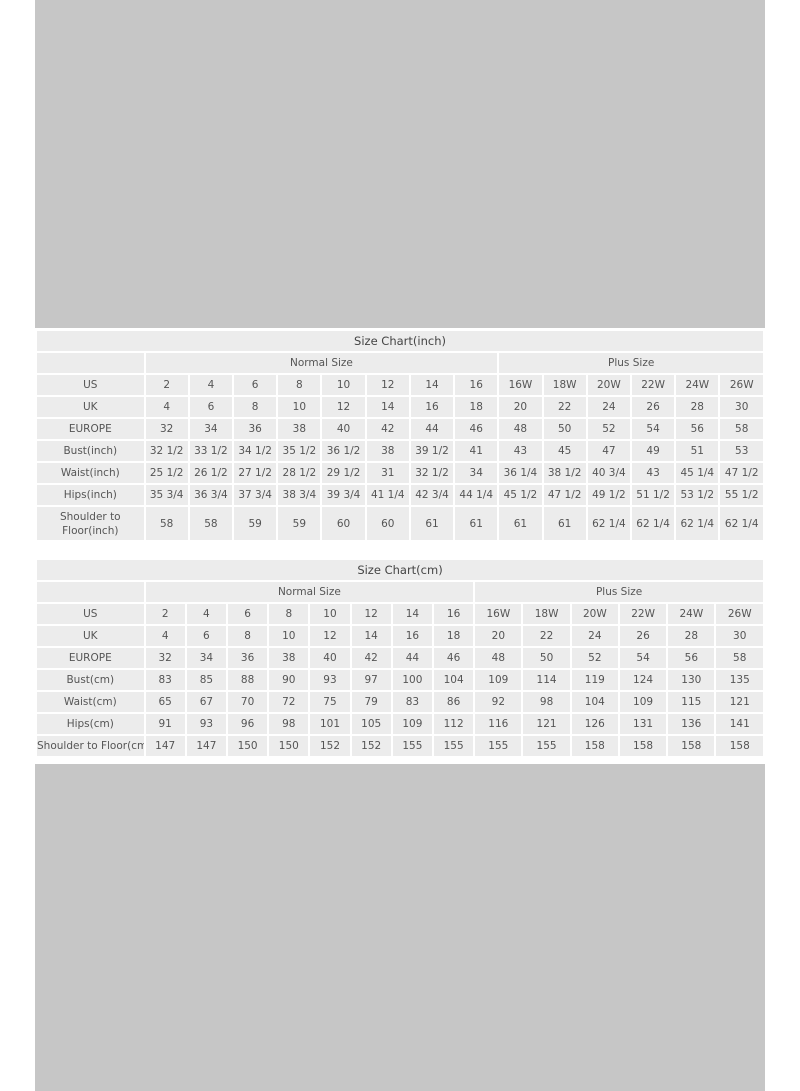 The height and width of the screenshot is (1091, 800). What do you see at coordinates (476, 495) in the screenshot?
I see `table-cell: 44 1/4` at bounding box center [476, 495].